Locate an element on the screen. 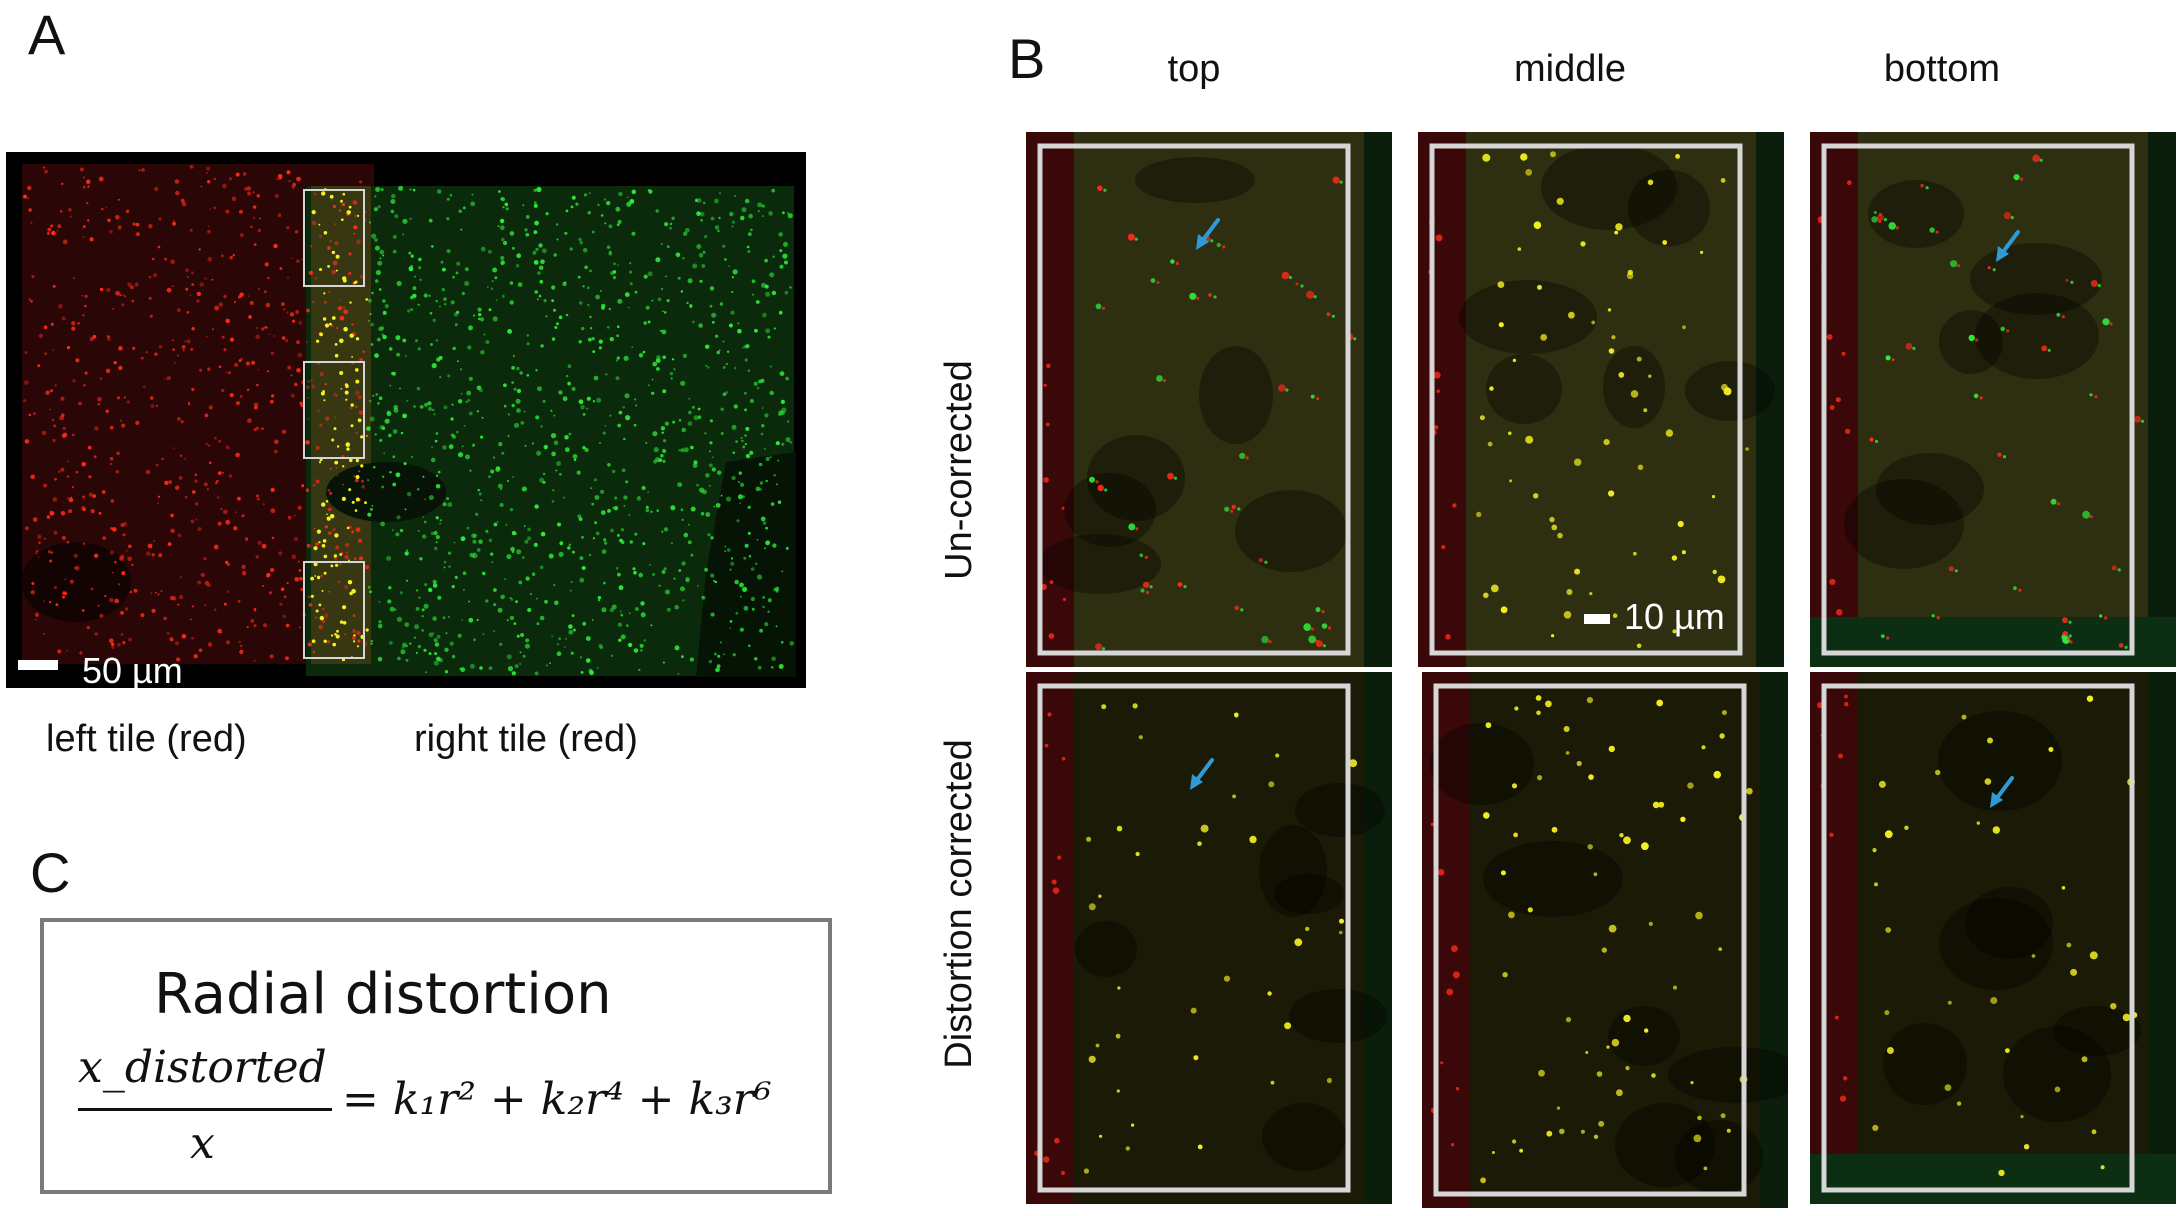 The image size is (2180, 1216). formula-denominator: x is located at coordinates (202, 1143).